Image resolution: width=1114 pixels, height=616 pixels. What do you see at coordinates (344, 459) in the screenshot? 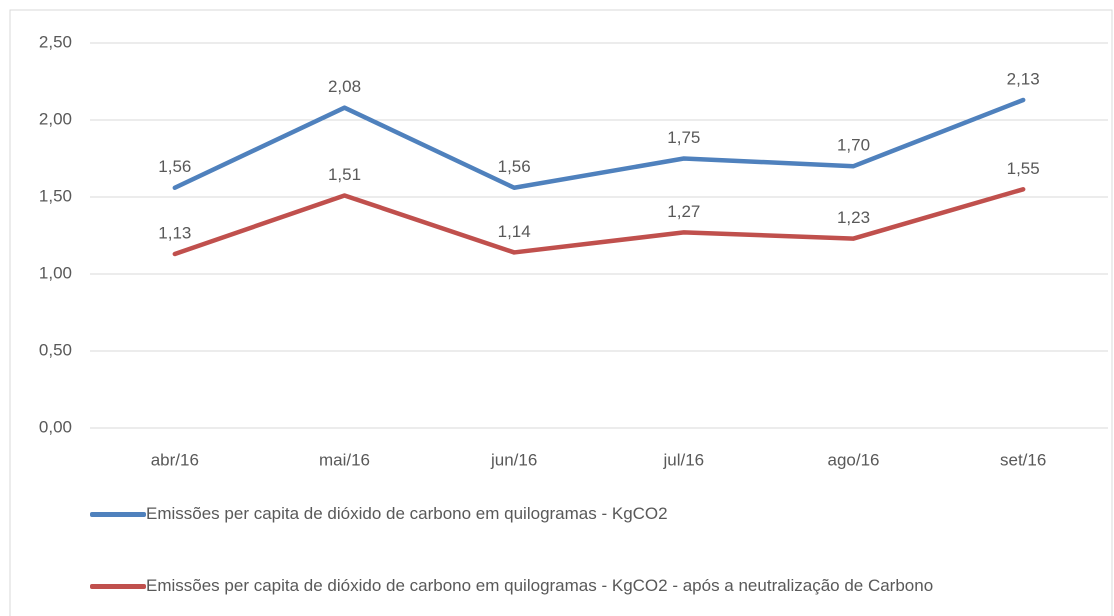
I see `x-tick-label: mai/16` at bounding box center [344, 459].